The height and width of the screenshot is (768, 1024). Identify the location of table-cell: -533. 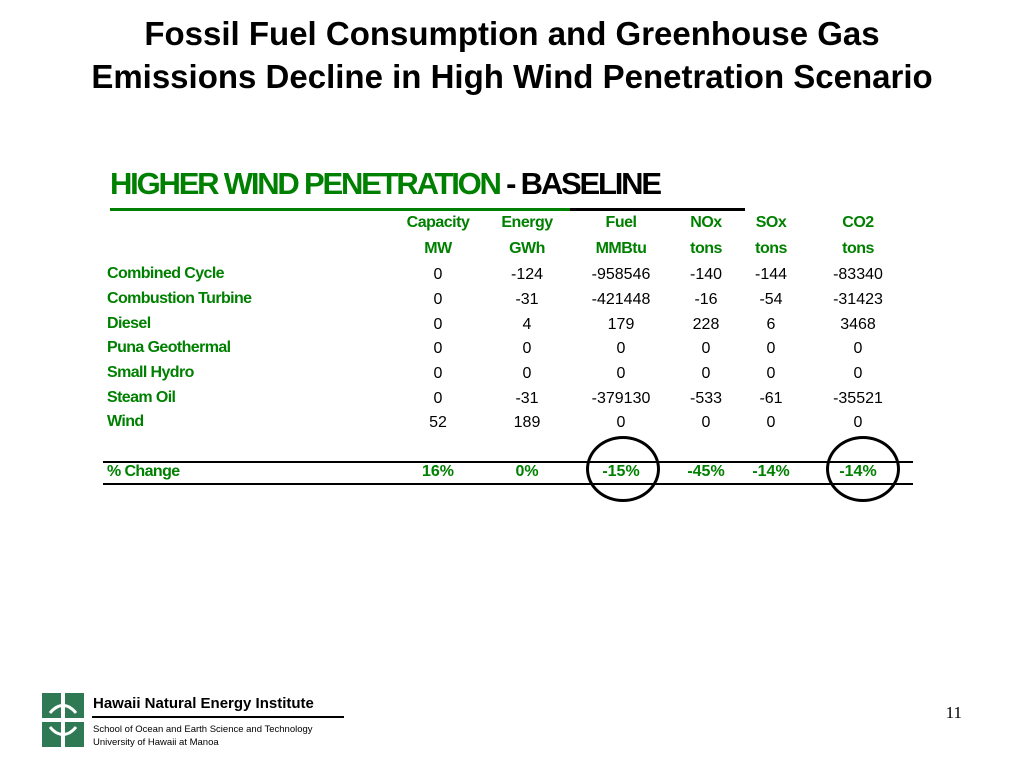
(706, 398).